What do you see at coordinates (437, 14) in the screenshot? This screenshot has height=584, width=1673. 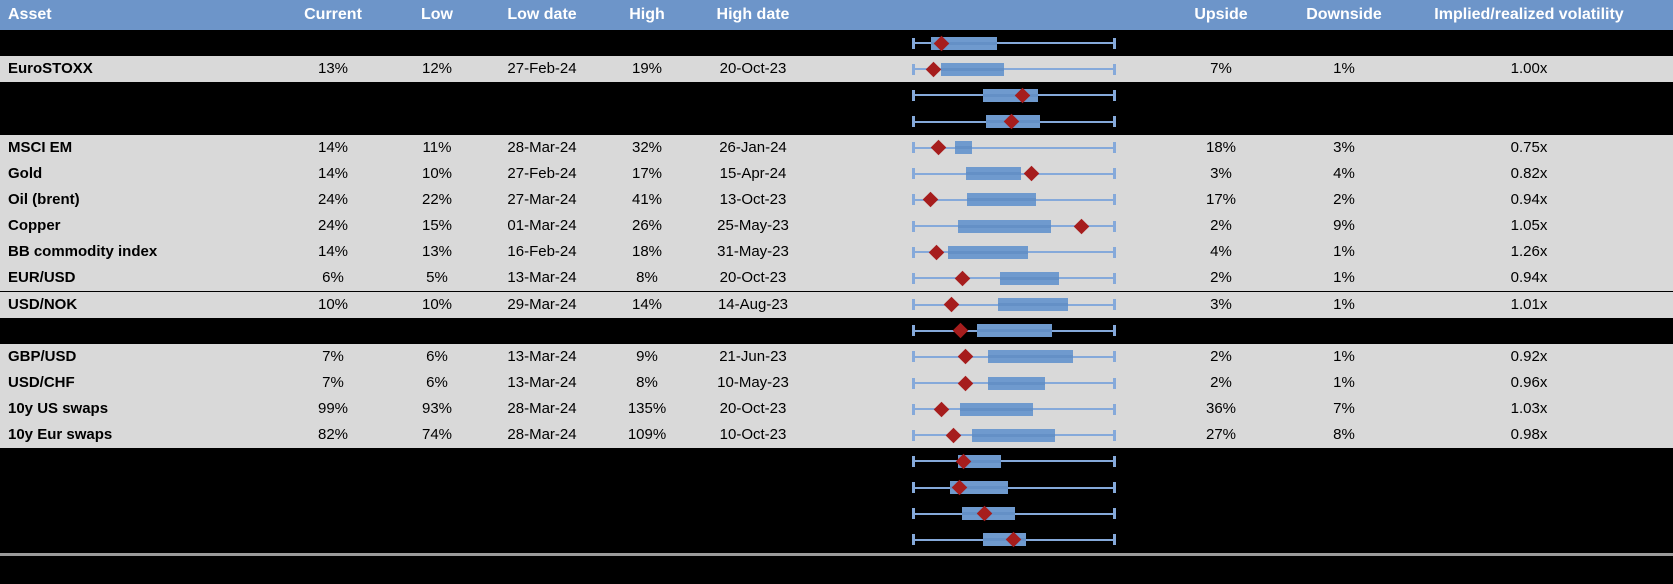 I see `column-header-low: Low` at bounding box center [437, 14].